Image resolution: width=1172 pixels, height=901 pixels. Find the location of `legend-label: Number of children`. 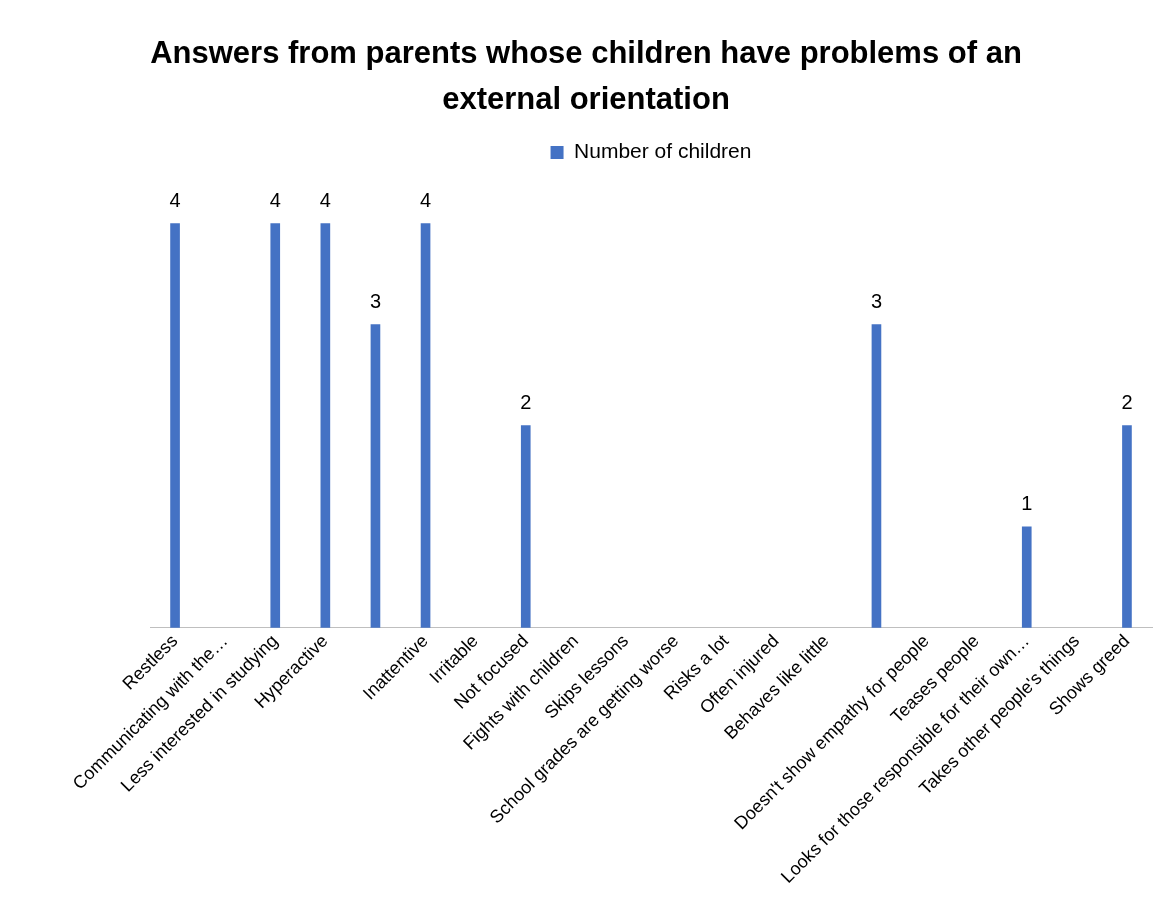

legend-label: Number of children is located at coordinates (663, 151).